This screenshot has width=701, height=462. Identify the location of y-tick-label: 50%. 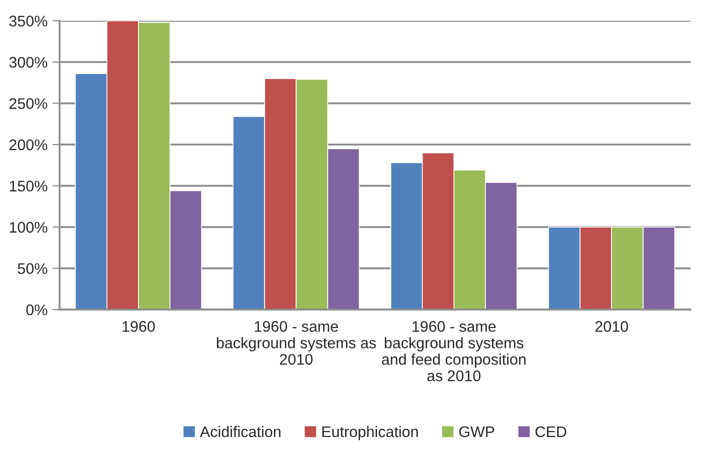
(33, 268).